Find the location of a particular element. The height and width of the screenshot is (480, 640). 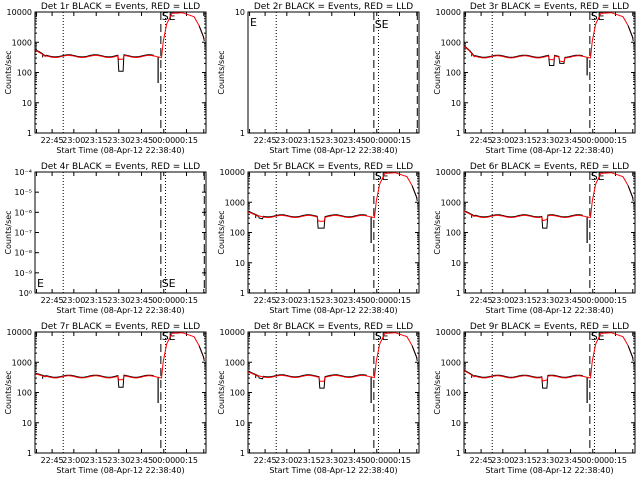

x-tick-label: 00:15 is located at coordinates (186, 300).